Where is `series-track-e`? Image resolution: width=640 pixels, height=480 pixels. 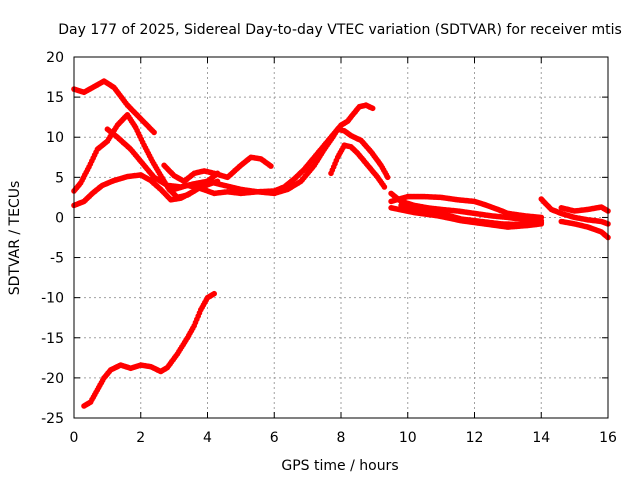
series-track-e is located at coordinates (217, 169).